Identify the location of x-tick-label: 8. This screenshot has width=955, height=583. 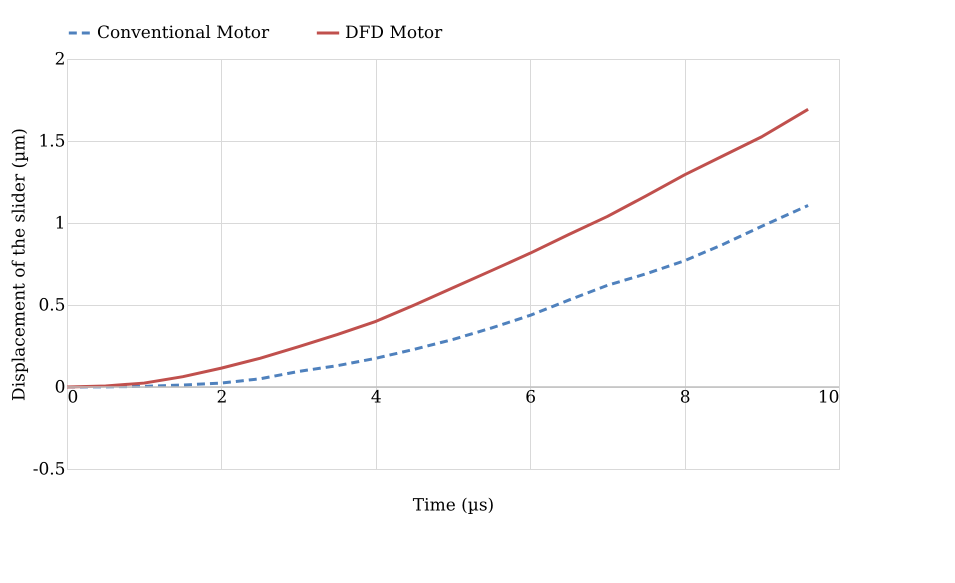
(685, 398).